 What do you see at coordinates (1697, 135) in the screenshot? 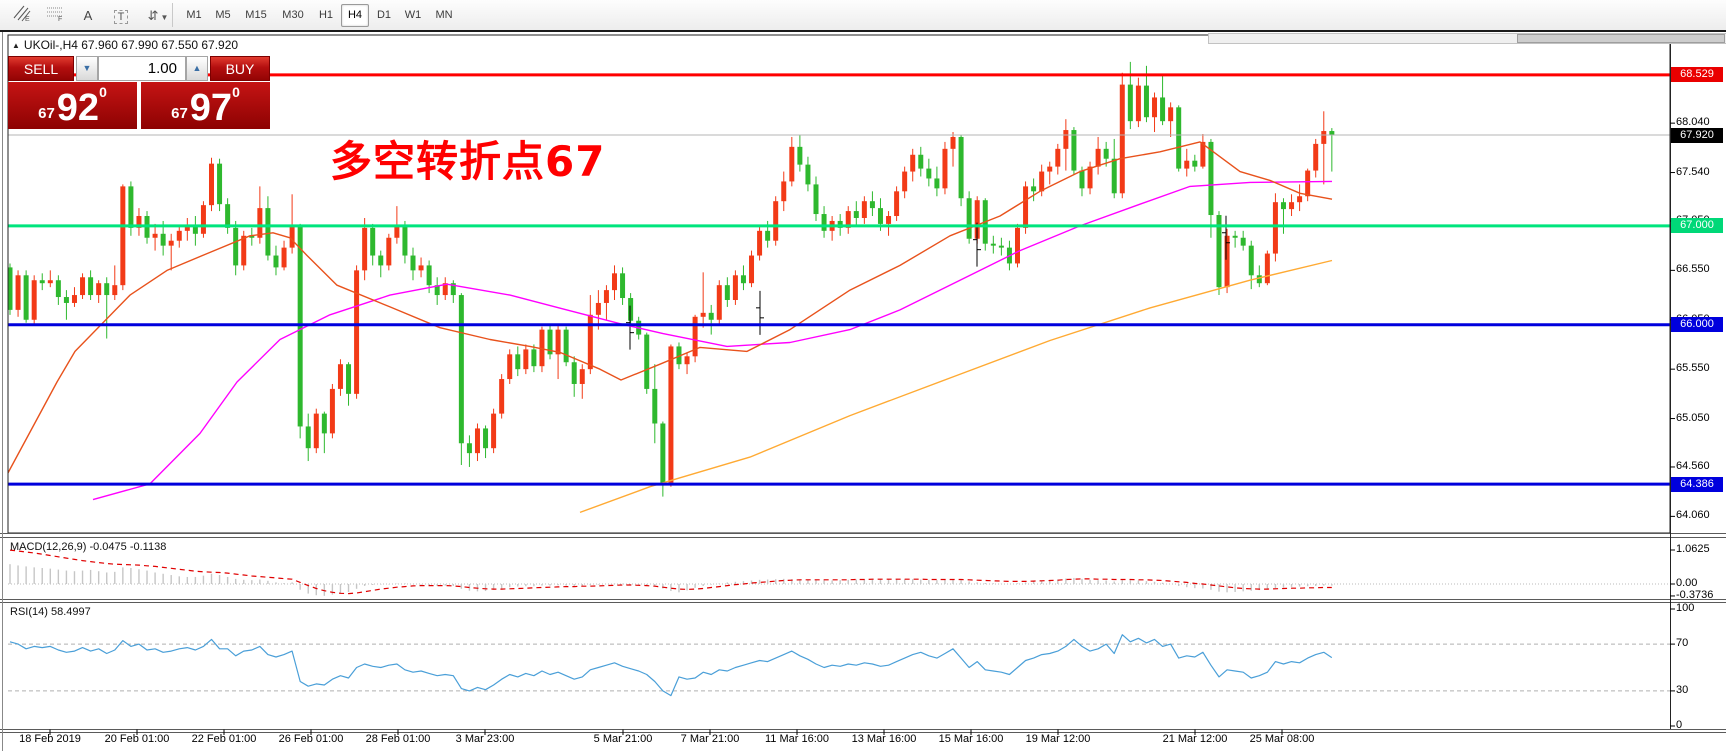
I see `price-badge-67.920: 67.920` at bounding box center [1697, 135].